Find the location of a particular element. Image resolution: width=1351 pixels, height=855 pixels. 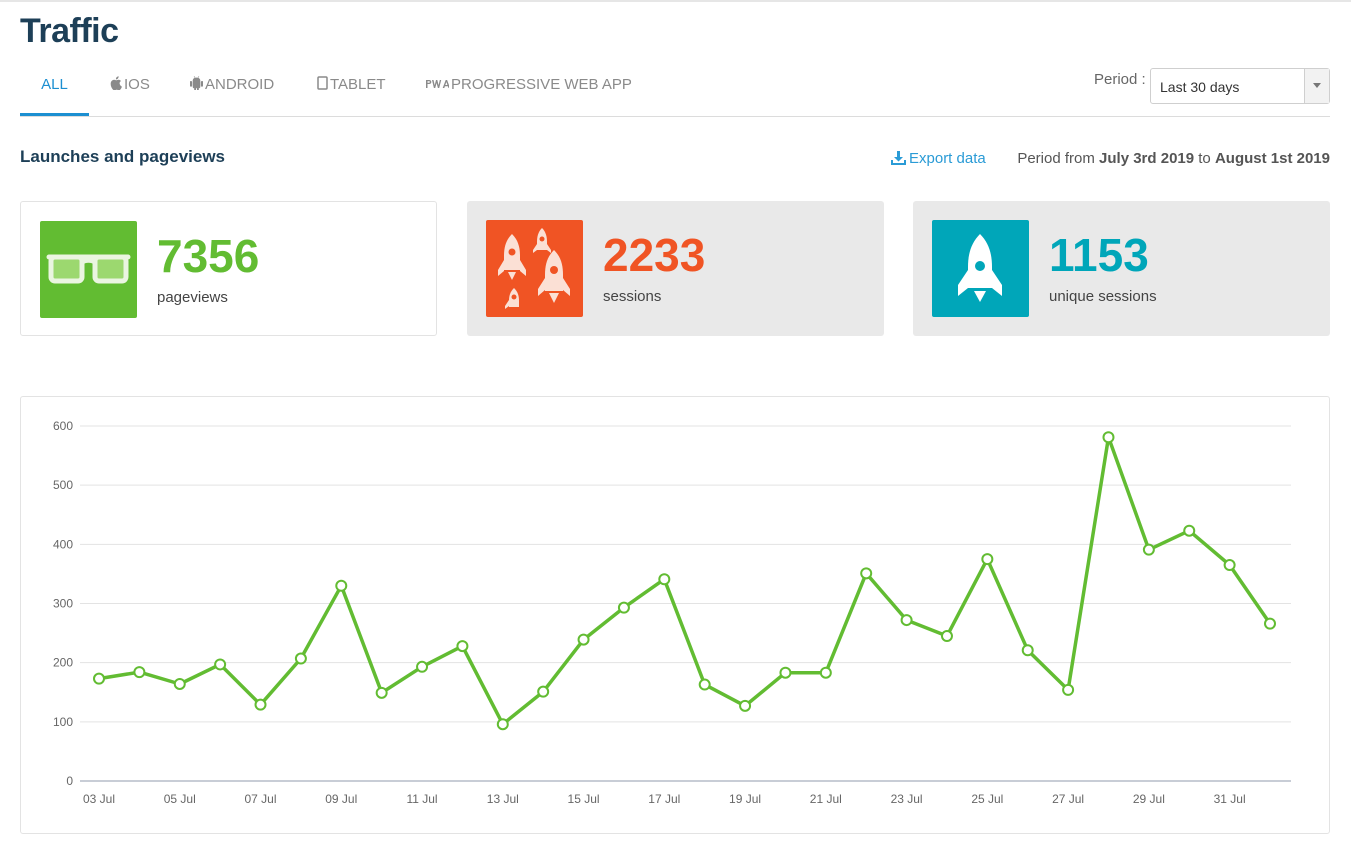

y-tick-label: 100 is located at coordinates (63, 722).